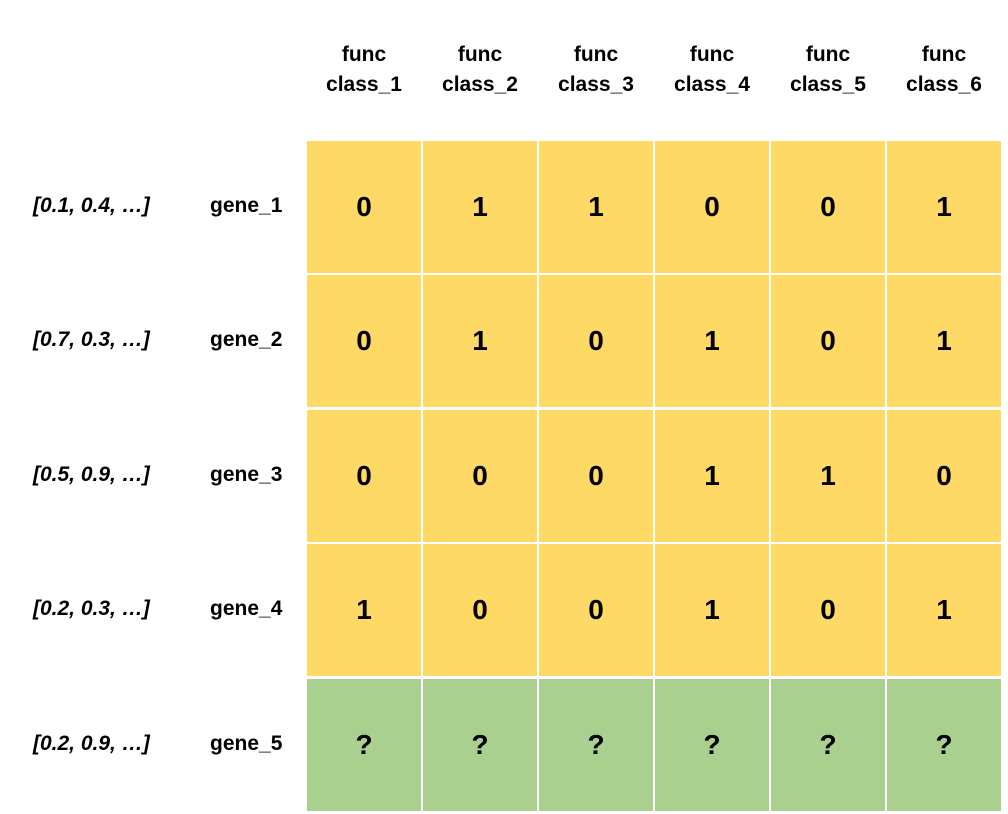 The width and height of the screenshot is (1008, 814). Describe the element at coordinates (246, 339) in the screenshot. I see `gene-label: gene_2` at that location.